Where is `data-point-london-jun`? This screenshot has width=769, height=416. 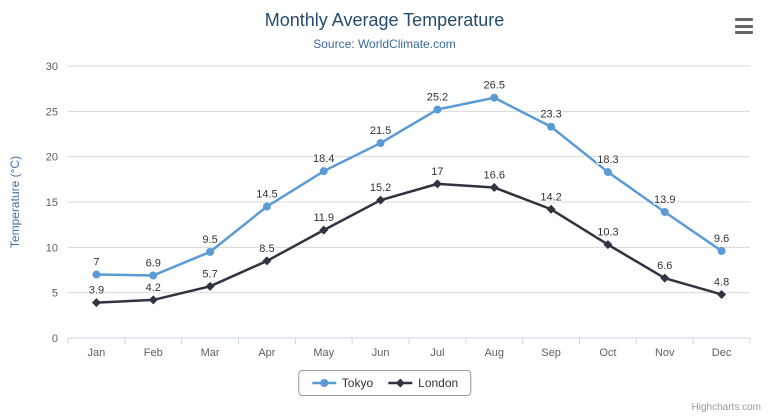 data-point-london-jun is located at coordinates (381, 200).